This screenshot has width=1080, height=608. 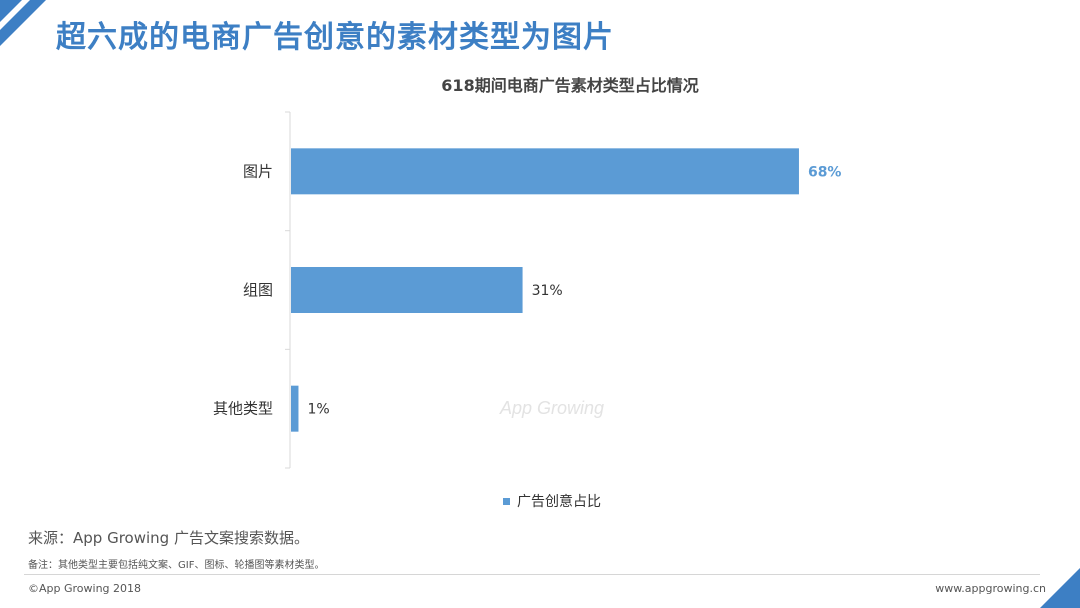 What do you see at coordinates (825, 172) in the screenshot?
I see `data-label: 68%` at bounding box center [825, 172].